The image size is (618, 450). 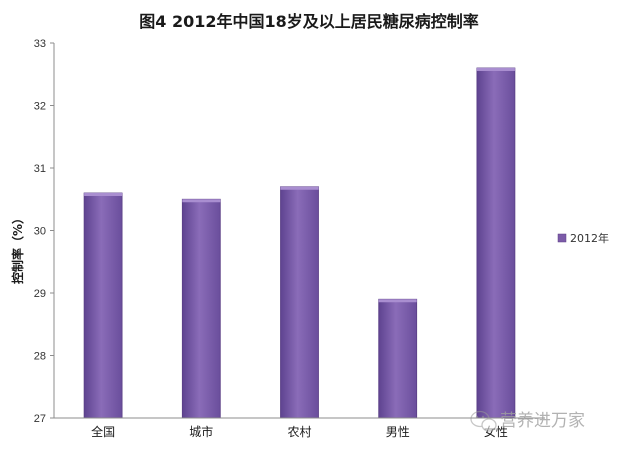 I want to click on y-tick-label: 30, so click(x=40, y=232).